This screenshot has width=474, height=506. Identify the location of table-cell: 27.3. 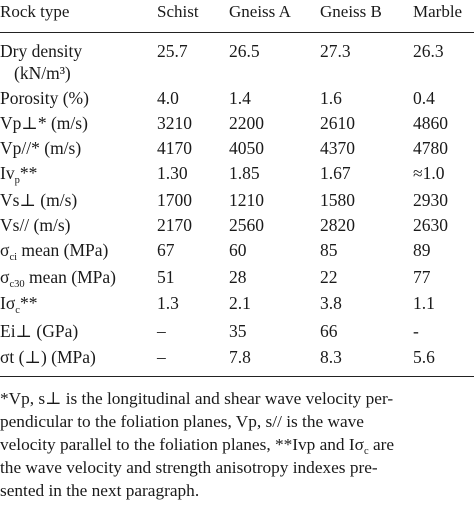
(335, 51).